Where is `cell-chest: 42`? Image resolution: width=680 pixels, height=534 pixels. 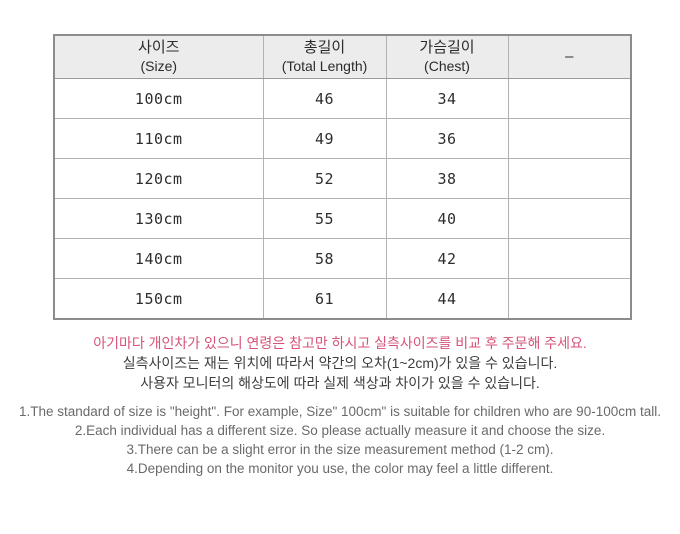
cell-chest: 42 is located at coordinates (447, 258).